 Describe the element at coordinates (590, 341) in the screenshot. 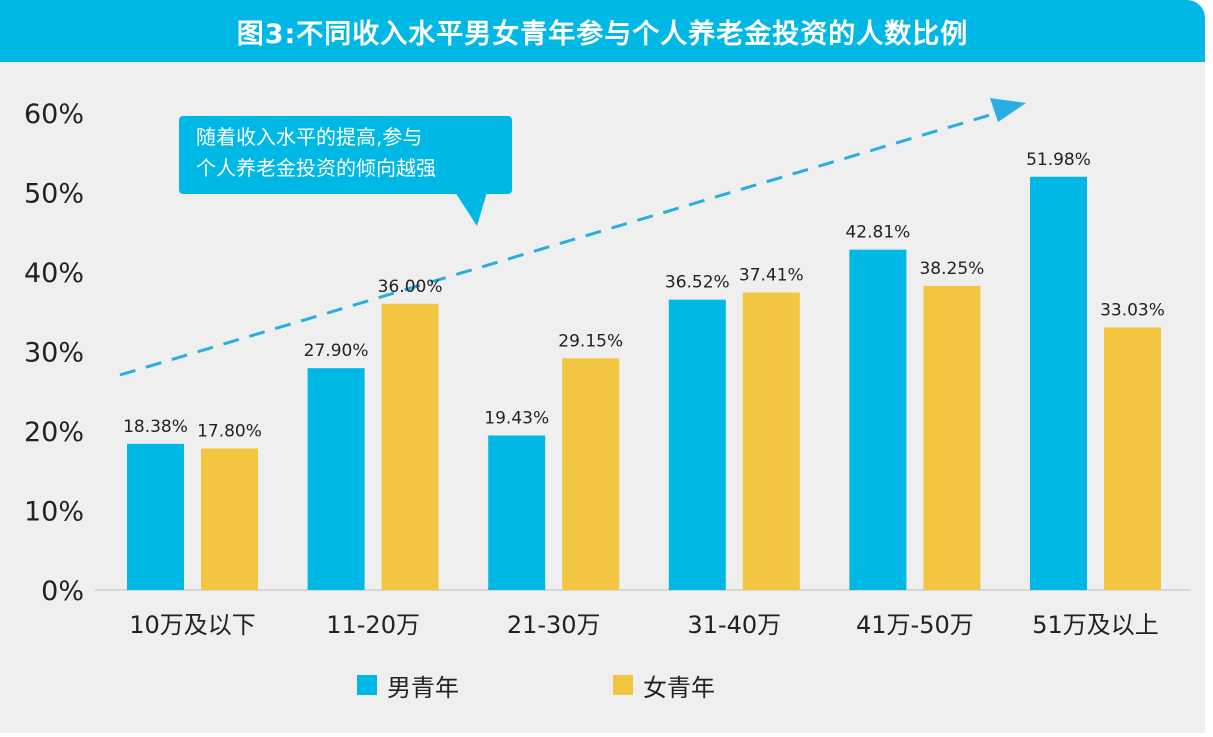

I see `data-label-female-2: 29.15%` at that location.